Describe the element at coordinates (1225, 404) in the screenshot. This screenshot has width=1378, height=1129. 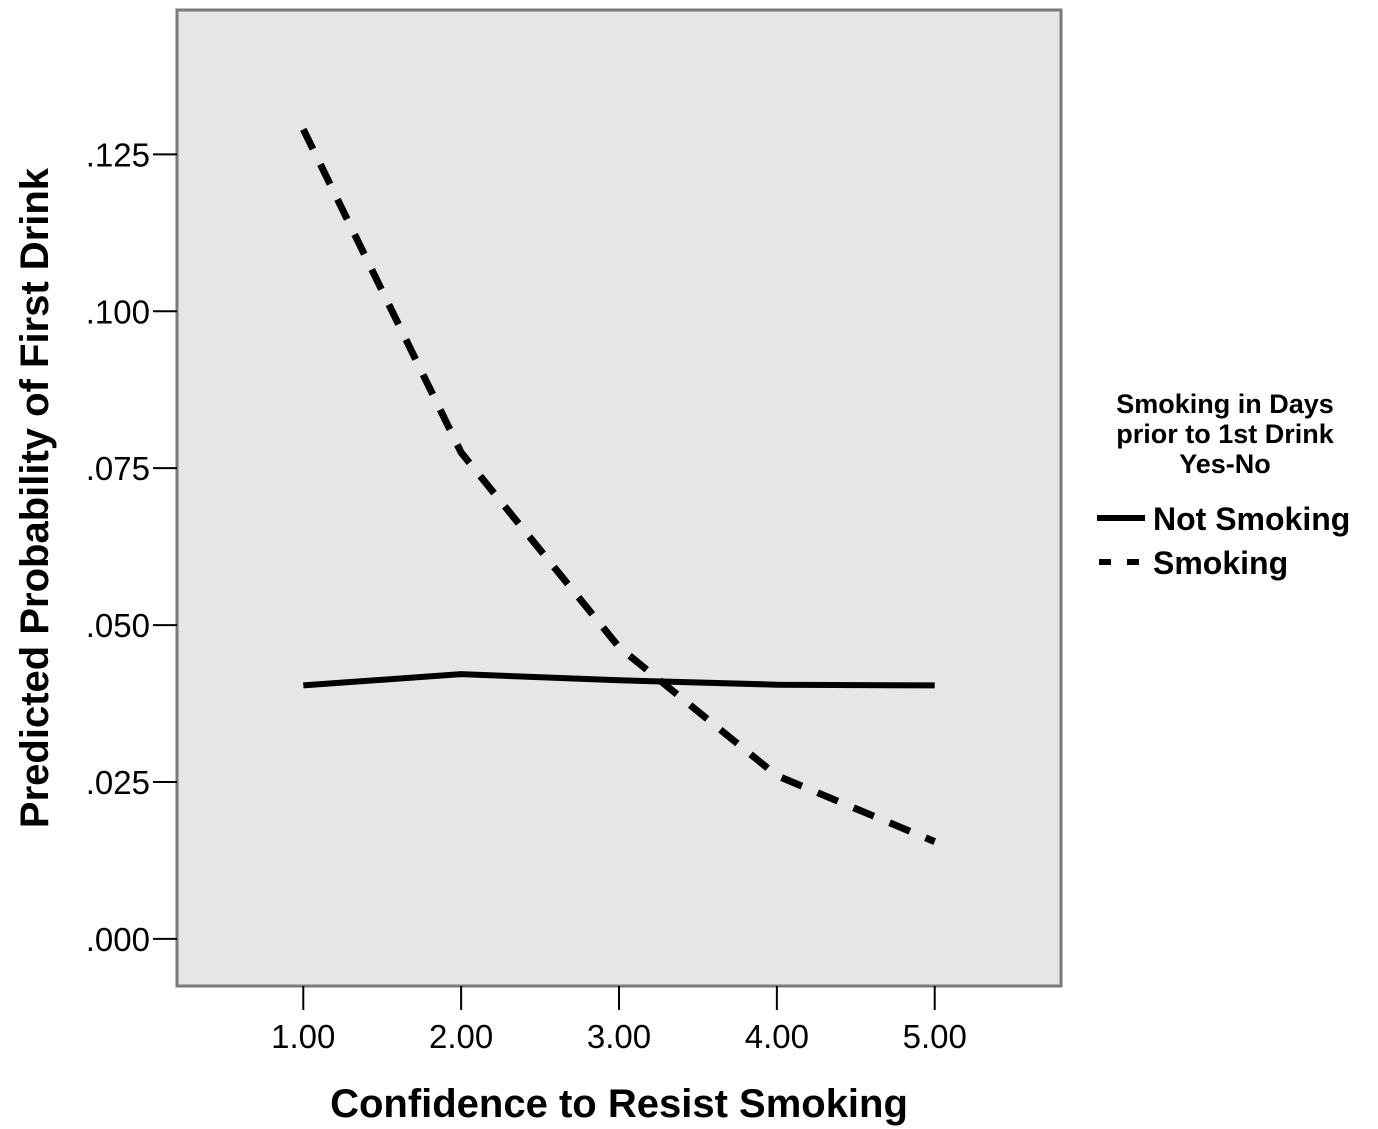
I see `legend-title-line-1: Smoking in Days` at that location.